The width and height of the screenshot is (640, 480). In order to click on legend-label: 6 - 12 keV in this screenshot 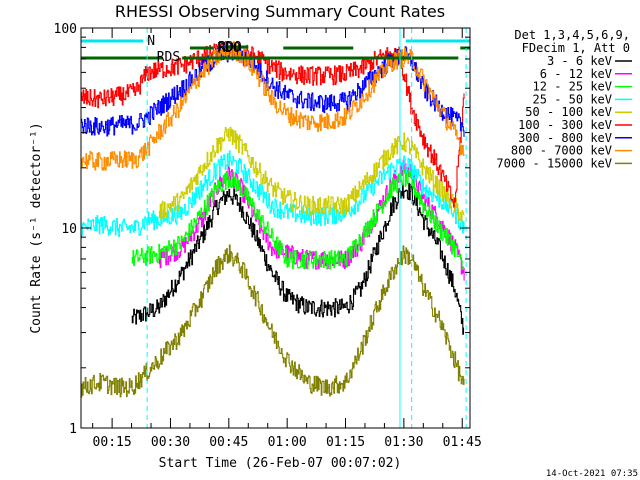, I will do `click(576, 74)`.